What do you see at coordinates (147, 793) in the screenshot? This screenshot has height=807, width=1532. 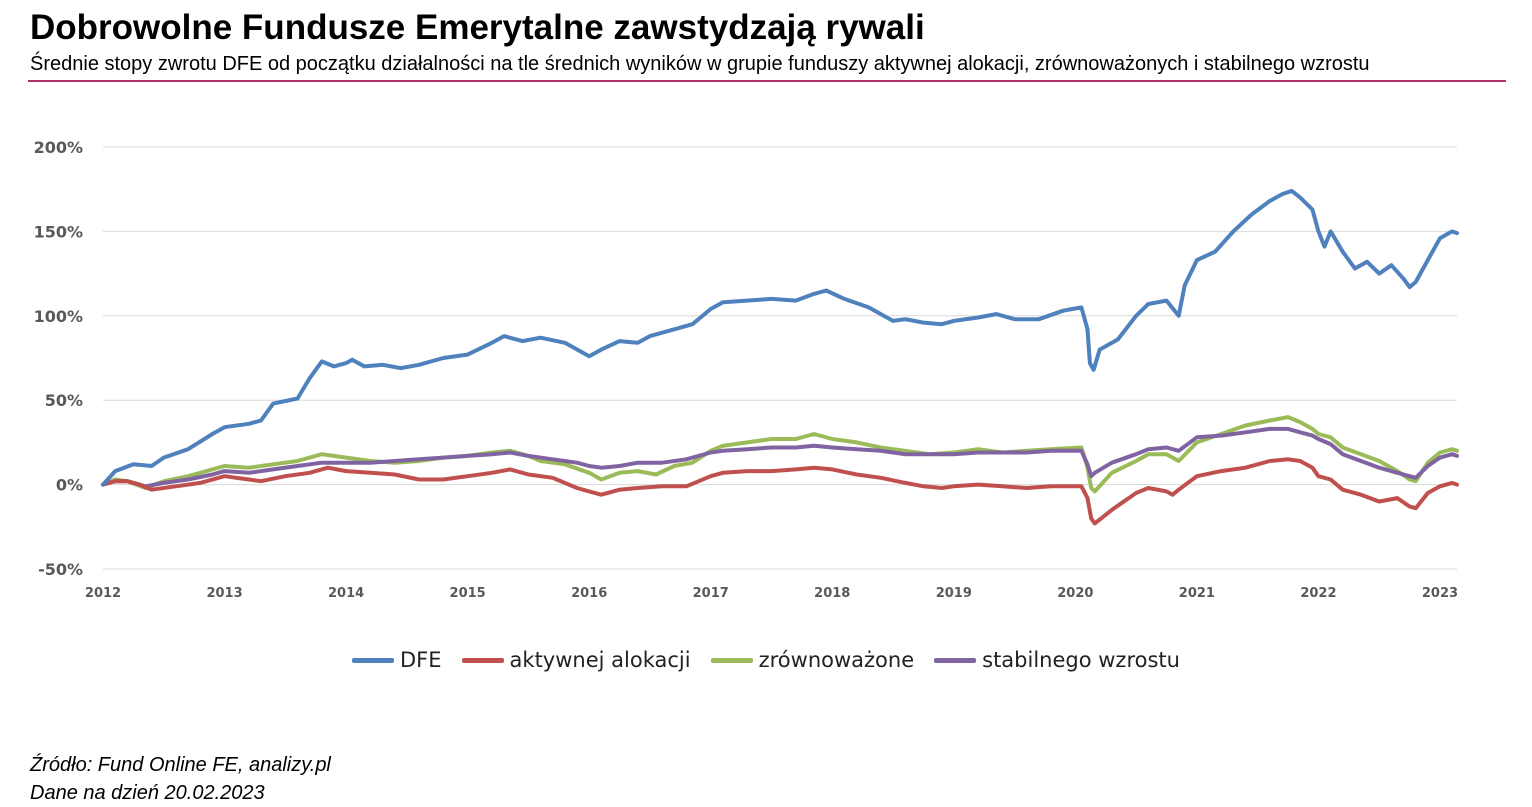 I see `data-date-text: Dane na dzień 20.02.2023` at bounding box center [147, 793].